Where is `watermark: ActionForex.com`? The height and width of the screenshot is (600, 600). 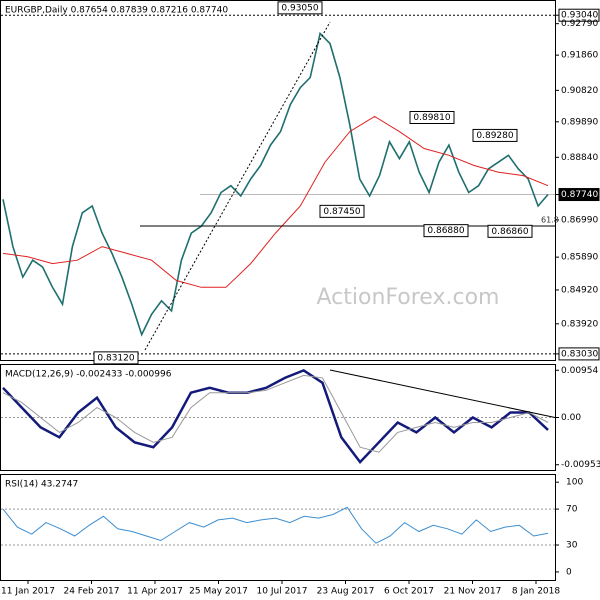 watermark: ActionForex.com is located at coordinates (408, 297).